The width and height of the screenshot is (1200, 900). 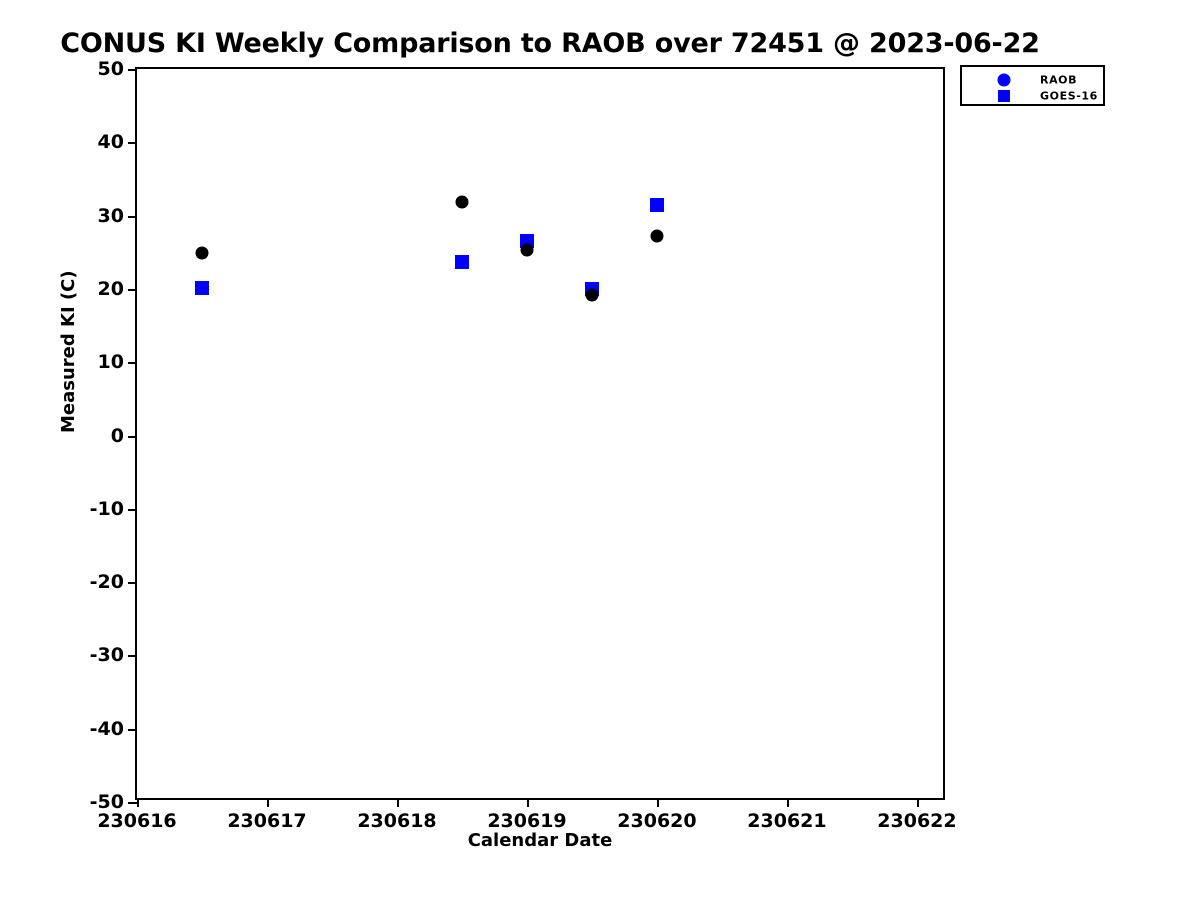 What do you see at coordinates (106, 728) in the screenshot?
I see `y-axis-tick-label: -40` at bounding box center [106, 728].